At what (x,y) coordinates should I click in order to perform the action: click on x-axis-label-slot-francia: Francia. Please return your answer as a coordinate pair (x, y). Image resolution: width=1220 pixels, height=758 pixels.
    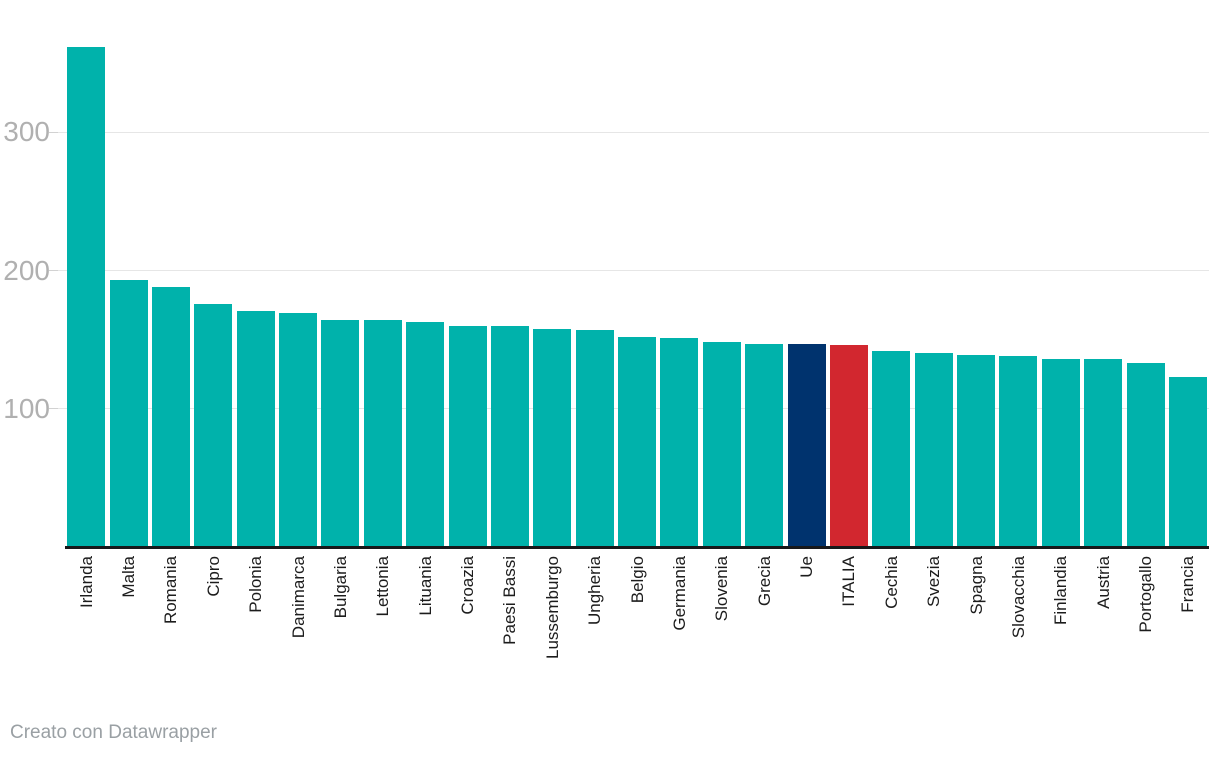
    Looking at the image, I should click on (1188, 584).